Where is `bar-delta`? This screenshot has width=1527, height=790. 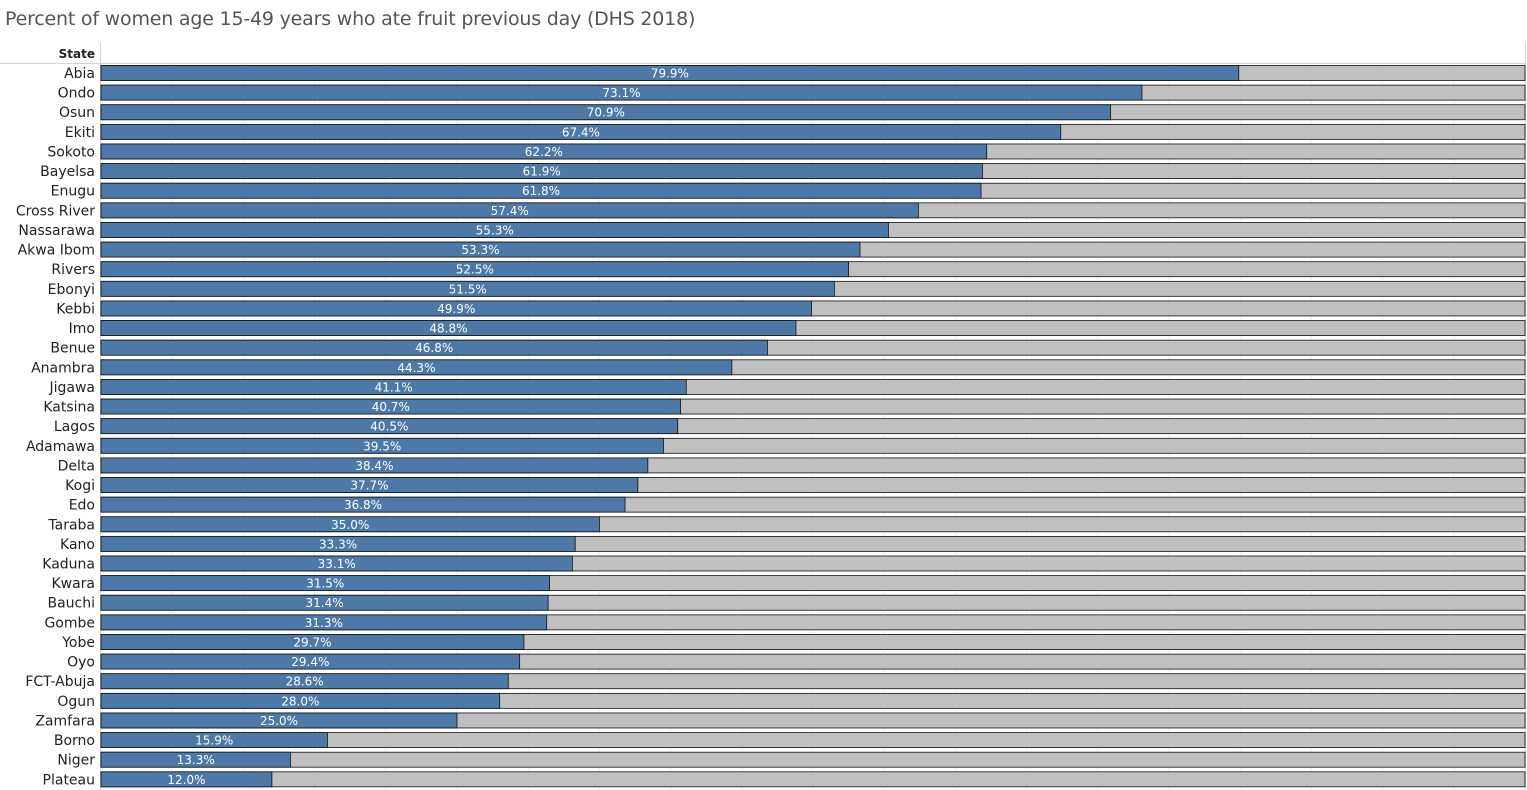 bar-delta is located at coordinates (374, 465).